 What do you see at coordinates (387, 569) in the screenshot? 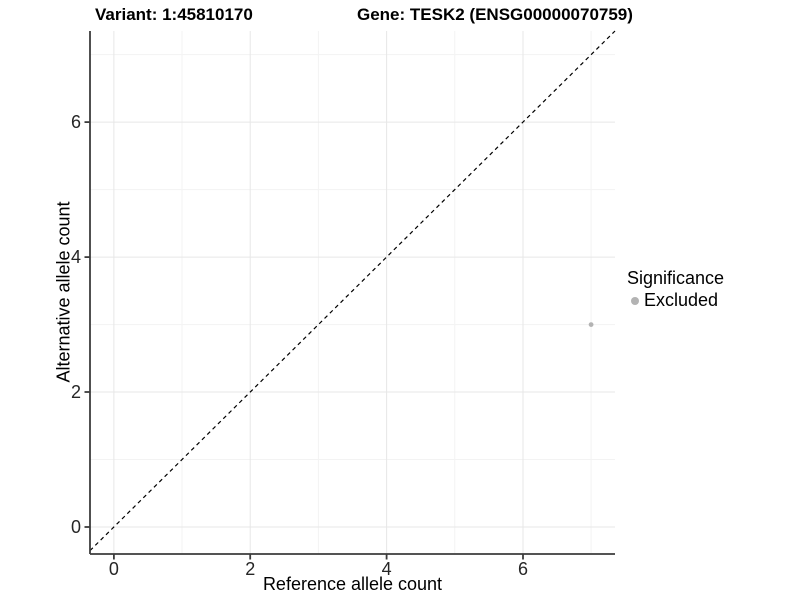
I see `x-tick-label: 4` at bounding box center [387, 569].